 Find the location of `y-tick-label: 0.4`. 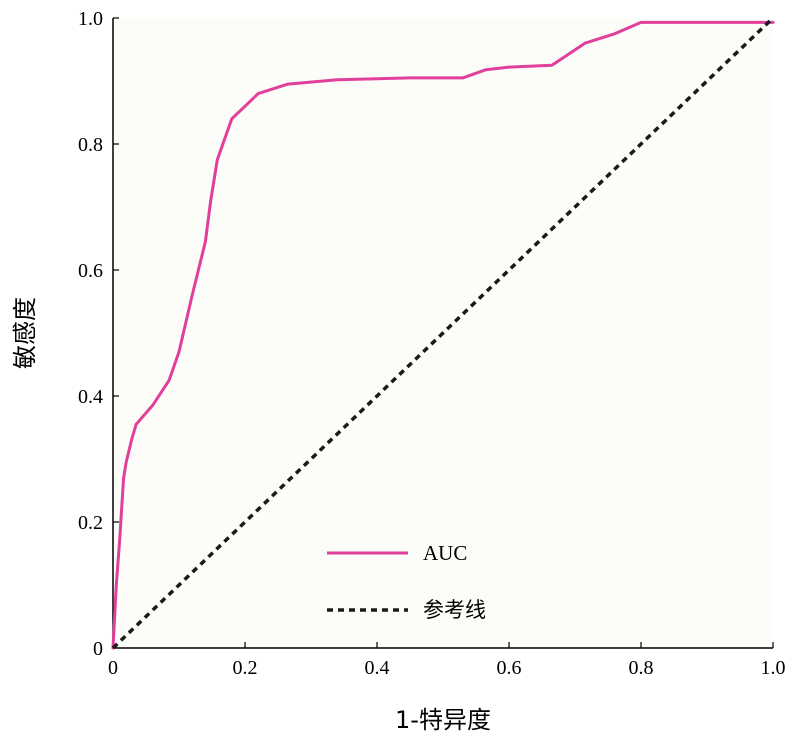

y-tick-label: 0.4 is located at coordinates (90, 397).